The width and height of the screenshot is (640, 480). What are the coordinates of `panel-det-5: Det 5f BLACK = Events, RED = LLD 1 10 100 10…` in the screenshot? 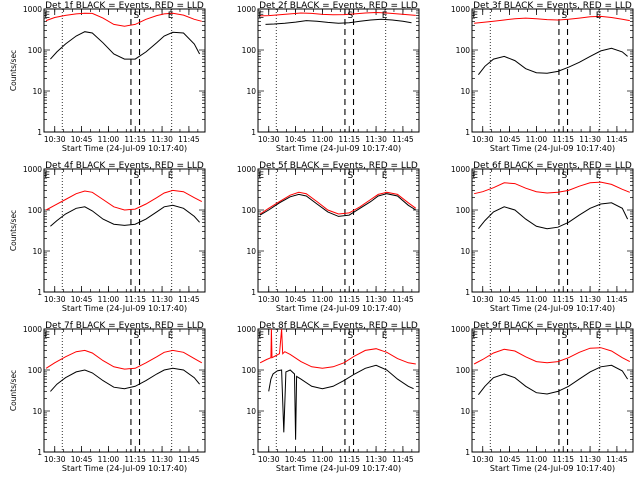 It's located at (328, 237).